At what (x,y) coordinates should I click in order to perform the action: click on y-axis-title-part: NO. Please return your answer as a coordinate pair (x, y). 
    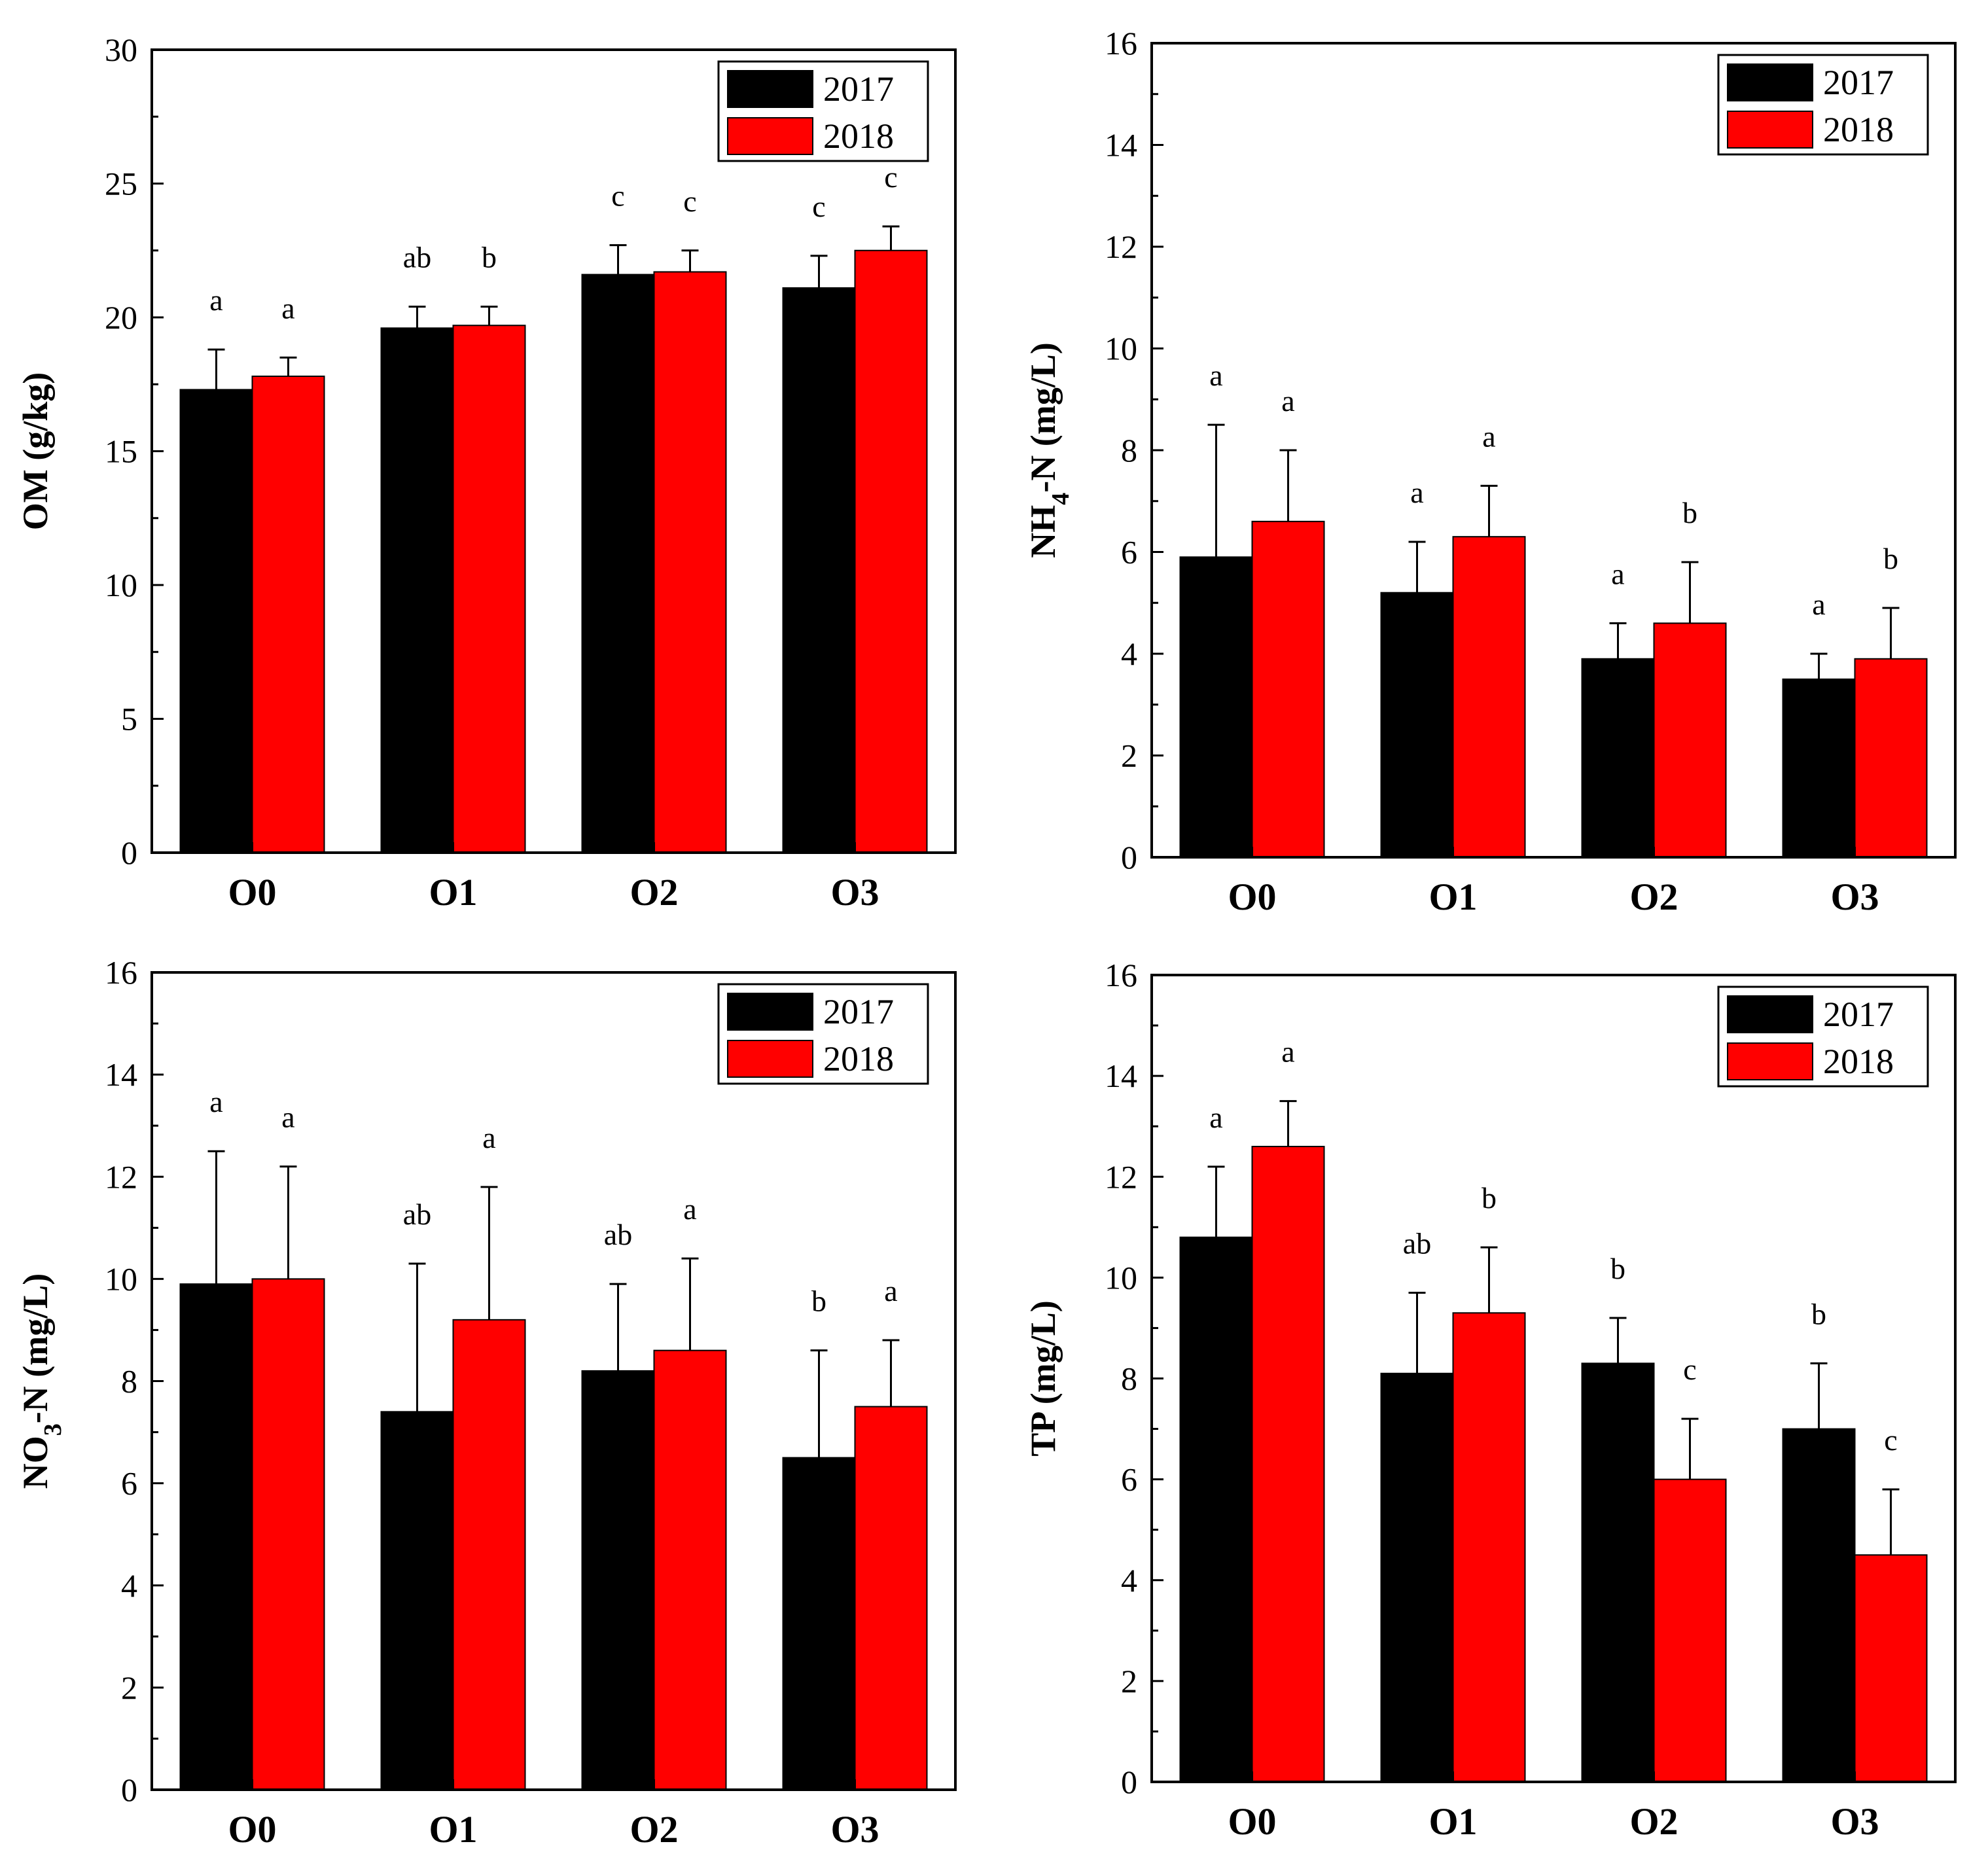
    Looking at the image, I should click on (35, 1462).